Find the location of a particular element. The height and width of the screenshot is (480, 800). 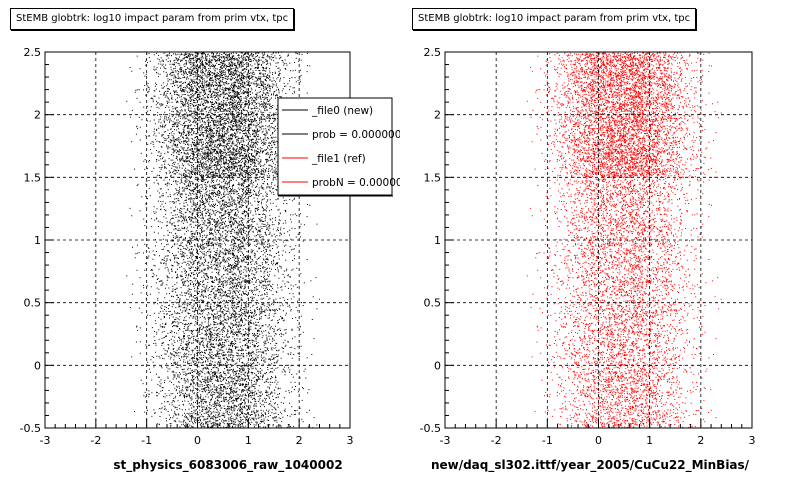

legend-label-file0: _file0 (new) is located at coordinates (342, 111).